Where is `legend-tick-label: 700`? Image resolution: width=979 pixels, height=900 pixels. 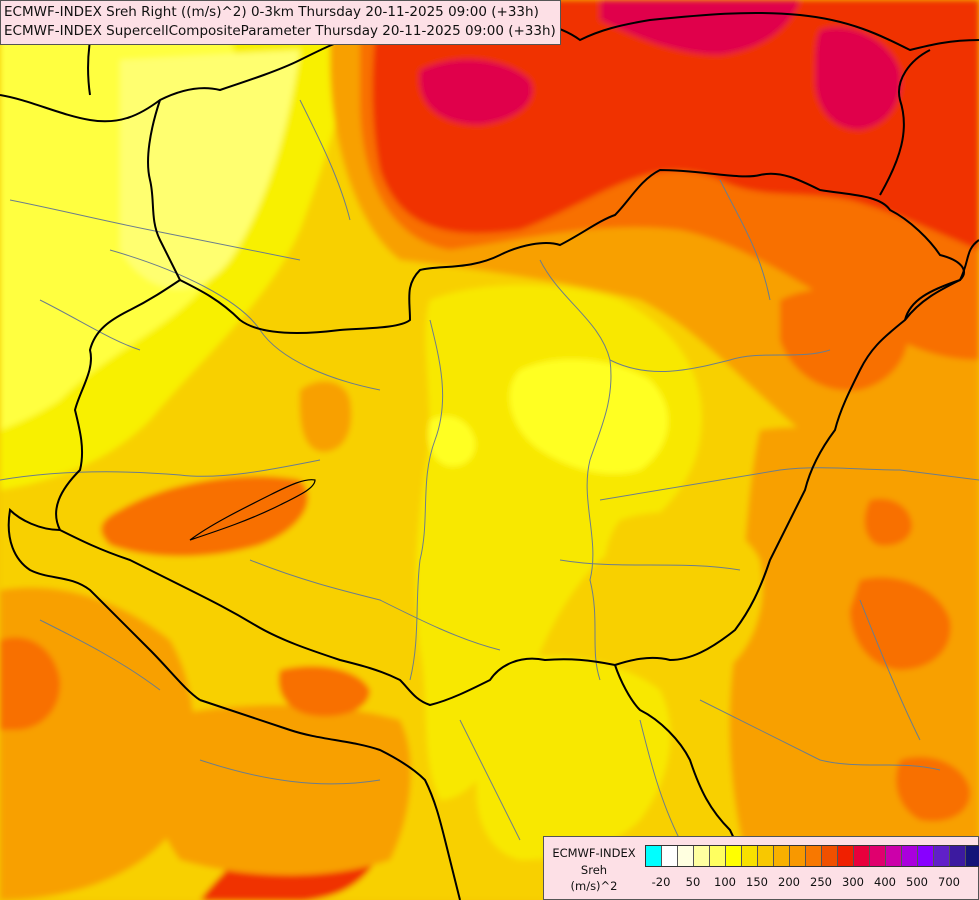
legend-tick-label: 700 is located at coordinates (949, 882).